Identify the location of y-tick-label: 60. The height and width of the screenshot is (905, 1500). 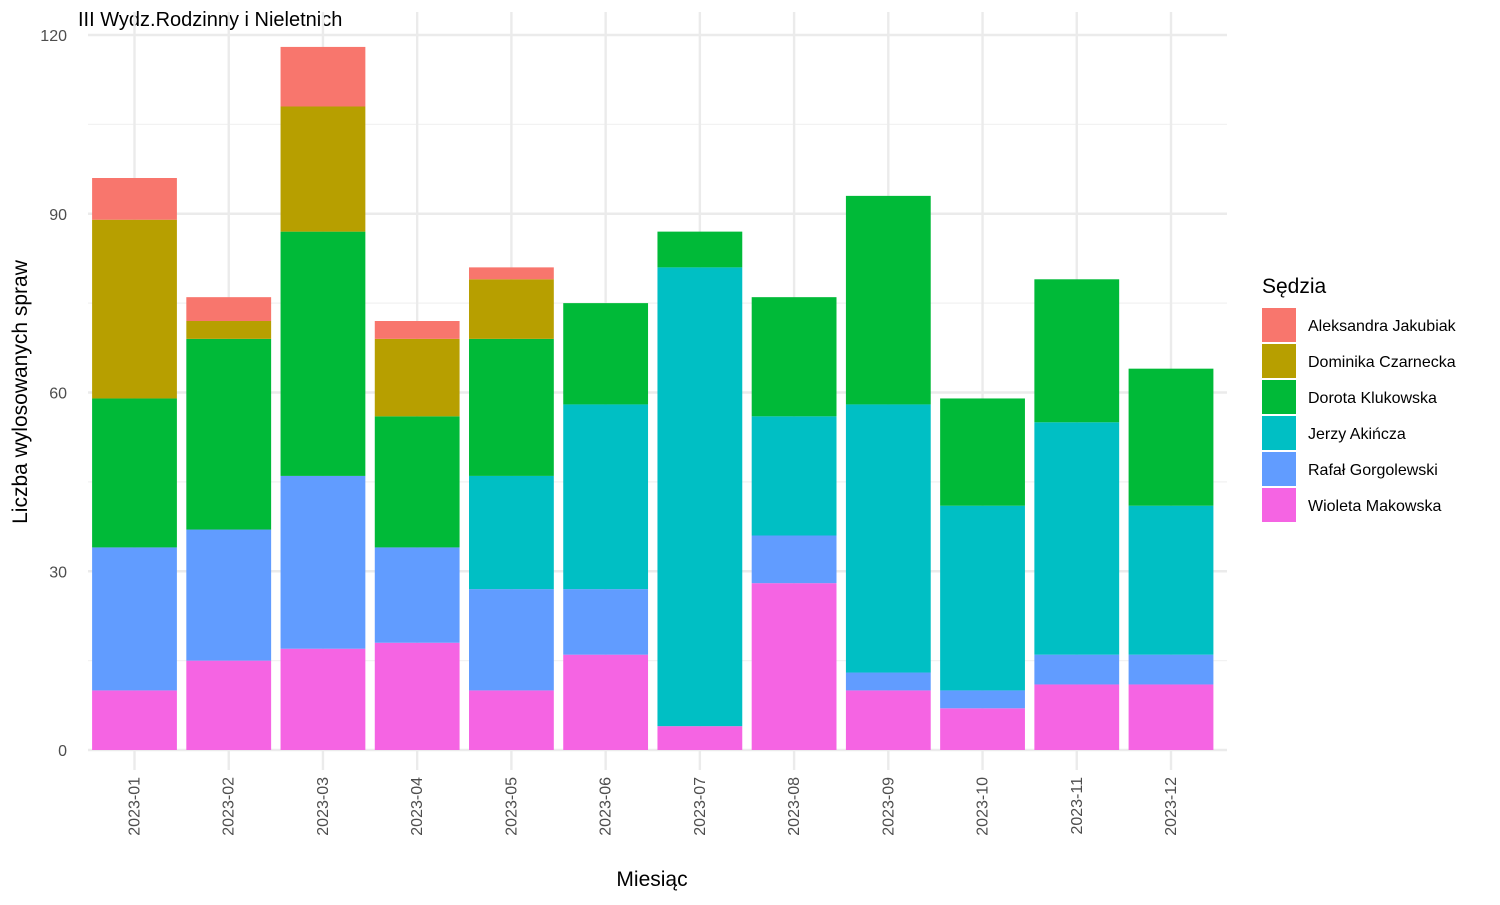
(58, 394).